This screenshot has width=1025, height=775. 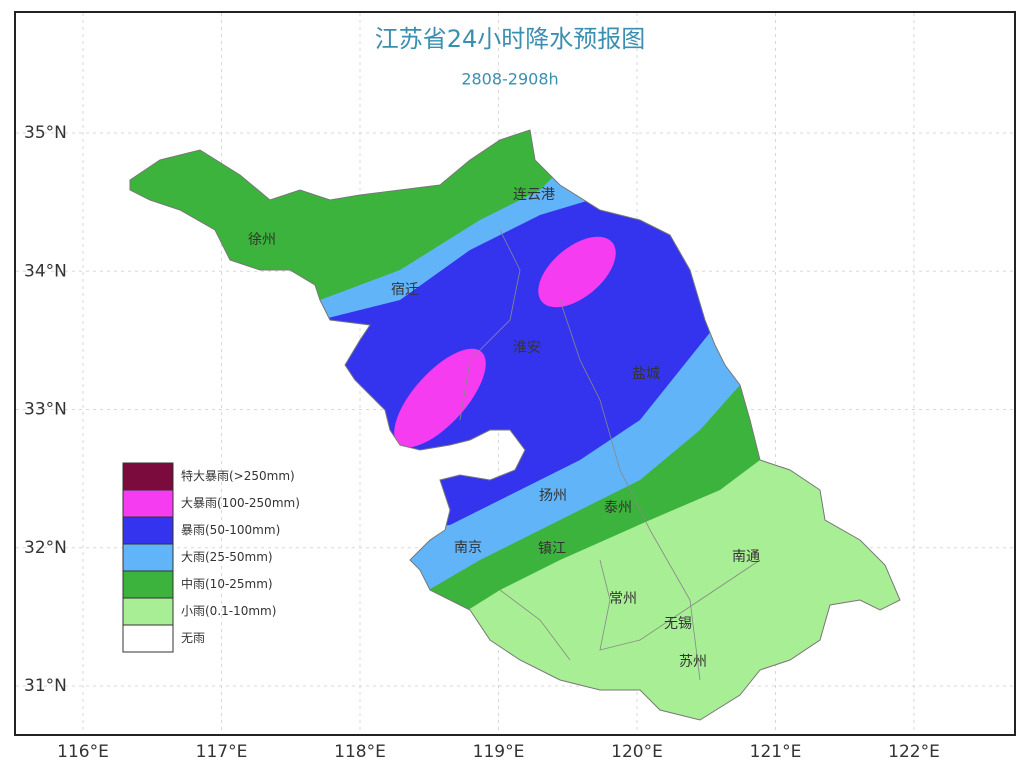 What do you see at coordinates (623, 599) in the screenshot?
I see `city-label: 常州` at bounding box center [623, 599].